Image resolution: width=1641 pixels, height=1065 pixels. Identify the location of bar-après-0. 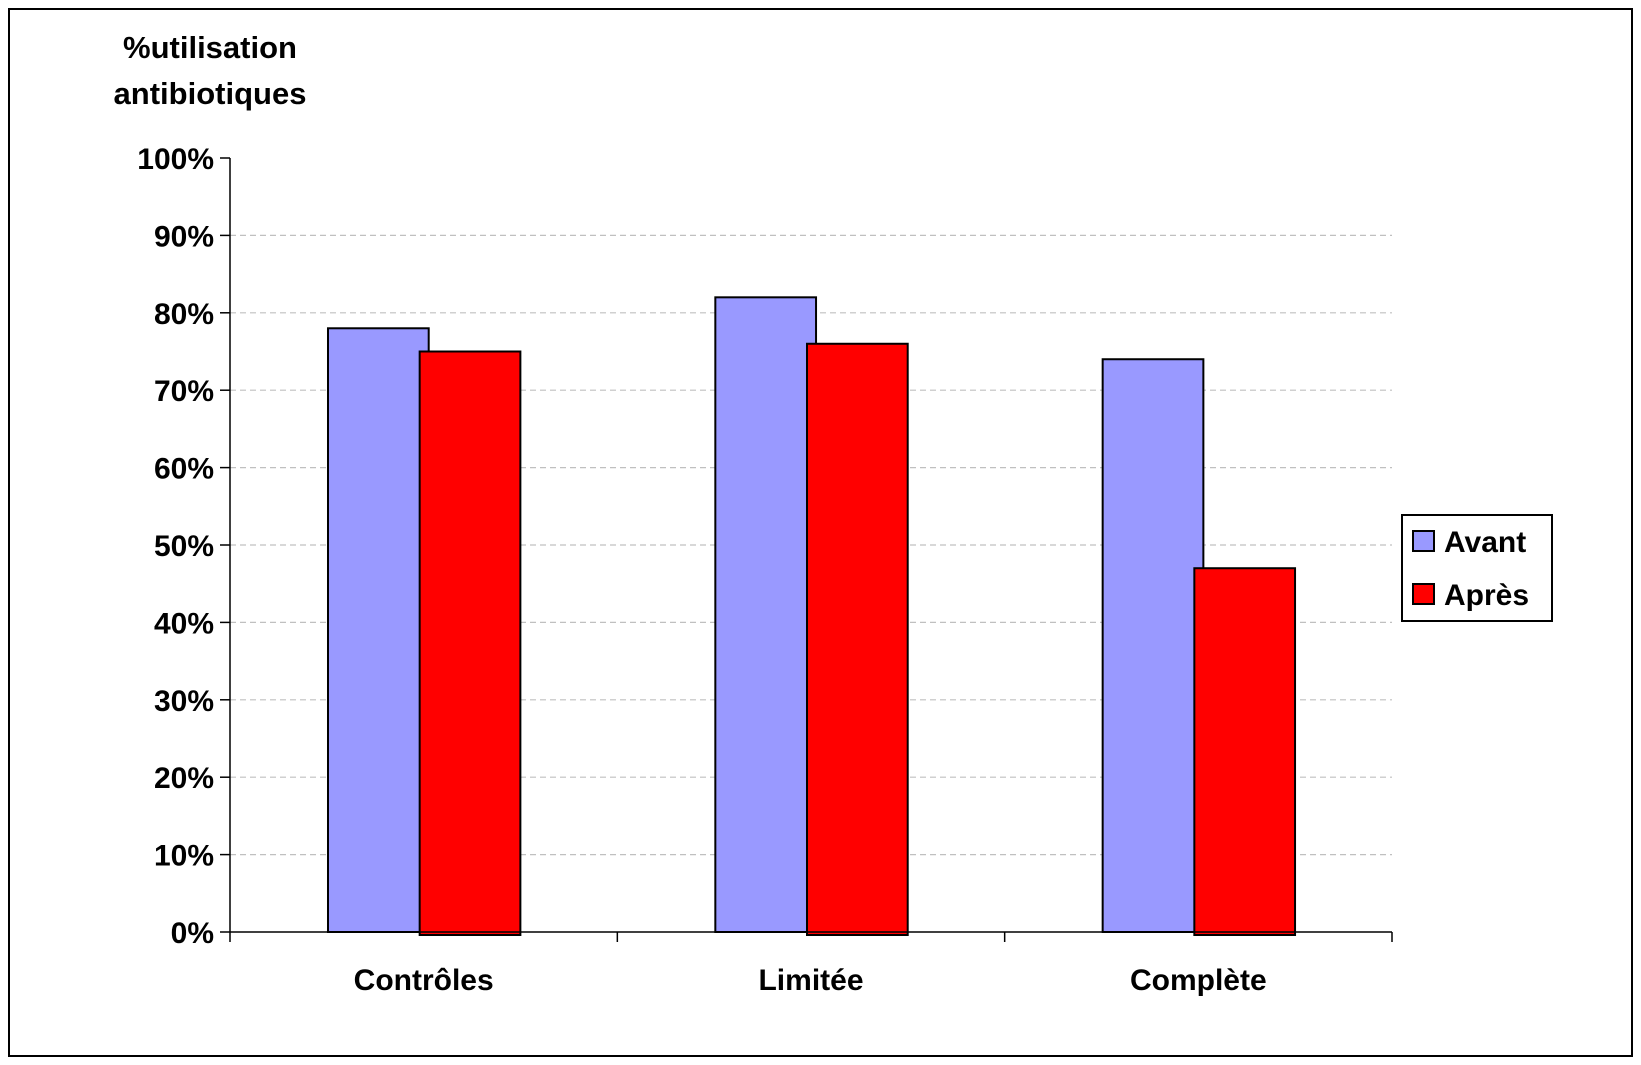
(470, 643).